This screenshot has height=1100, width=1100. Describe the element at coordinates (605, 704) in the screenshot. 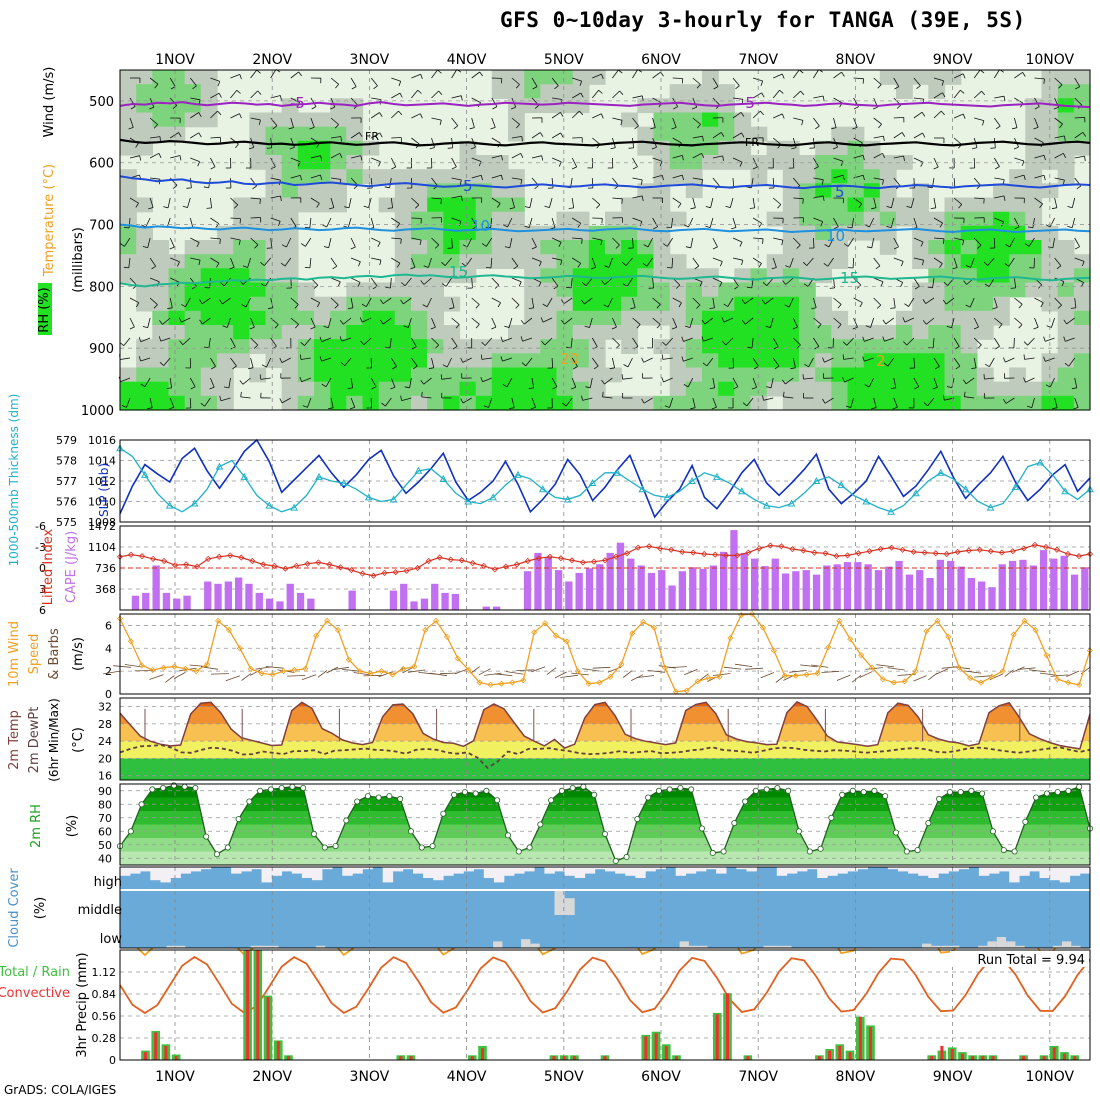

I see `temp-band` at that location.